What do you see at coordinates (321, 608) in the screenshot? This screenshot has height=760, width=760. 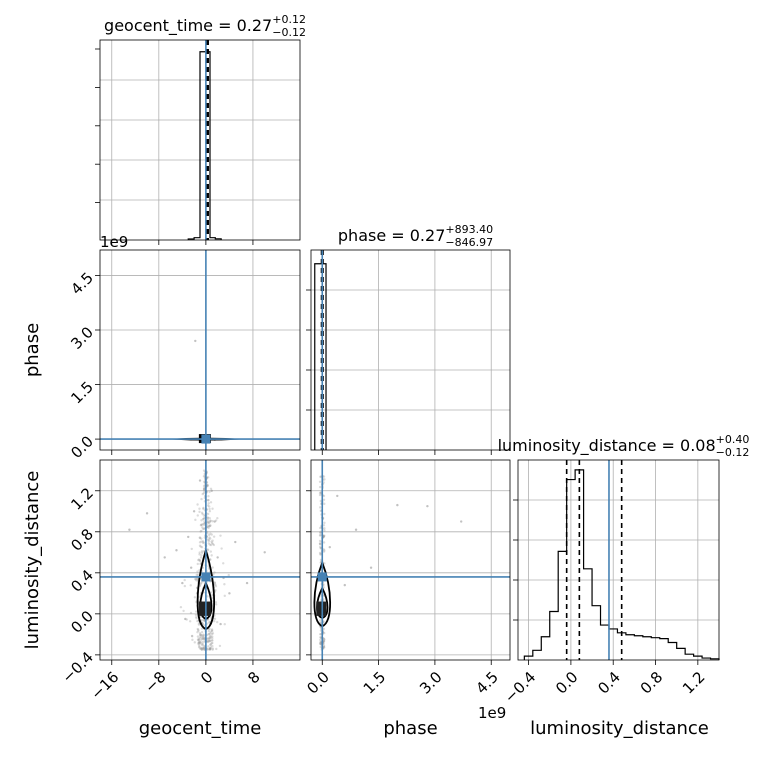 I see `density-core-ld-phase` at bounding box center [321, 608].